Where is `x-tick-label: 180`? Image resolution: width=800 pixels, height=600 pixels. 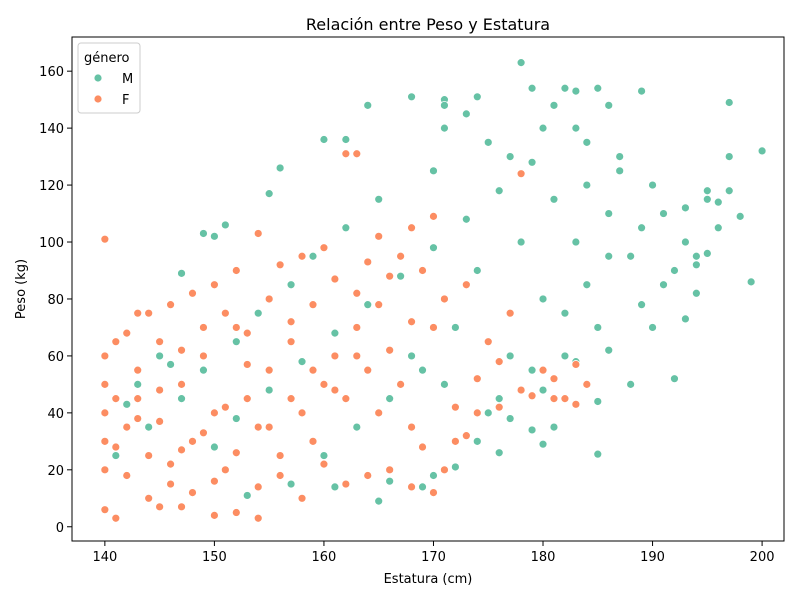
x-tick-label: 180 is located at coordinates (543, 557).